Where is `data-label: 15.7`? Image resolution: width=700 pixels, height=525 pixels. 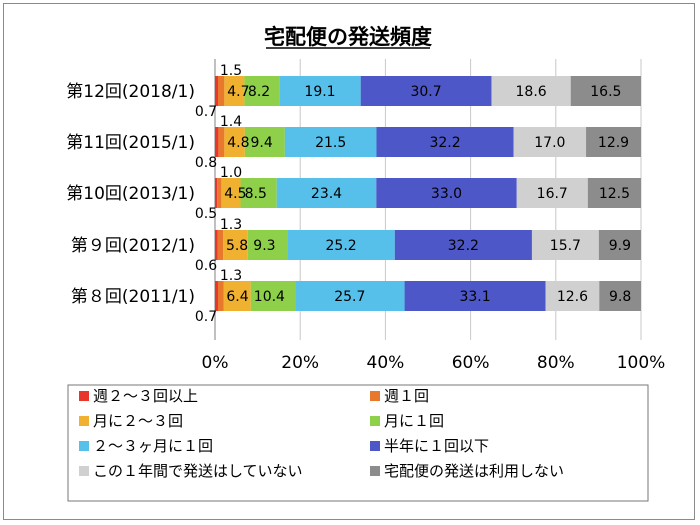 data-label: 15.7 is located at coordinates (565, 246).